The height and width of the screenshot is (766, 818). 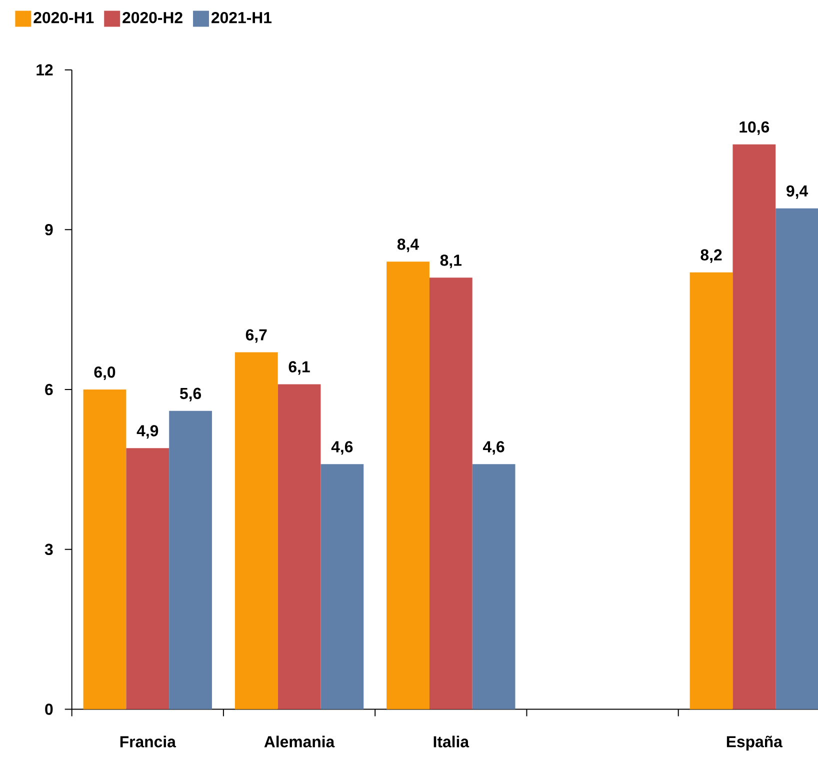 I want to click on data-label: 4,9, so click(x=147, y=432).